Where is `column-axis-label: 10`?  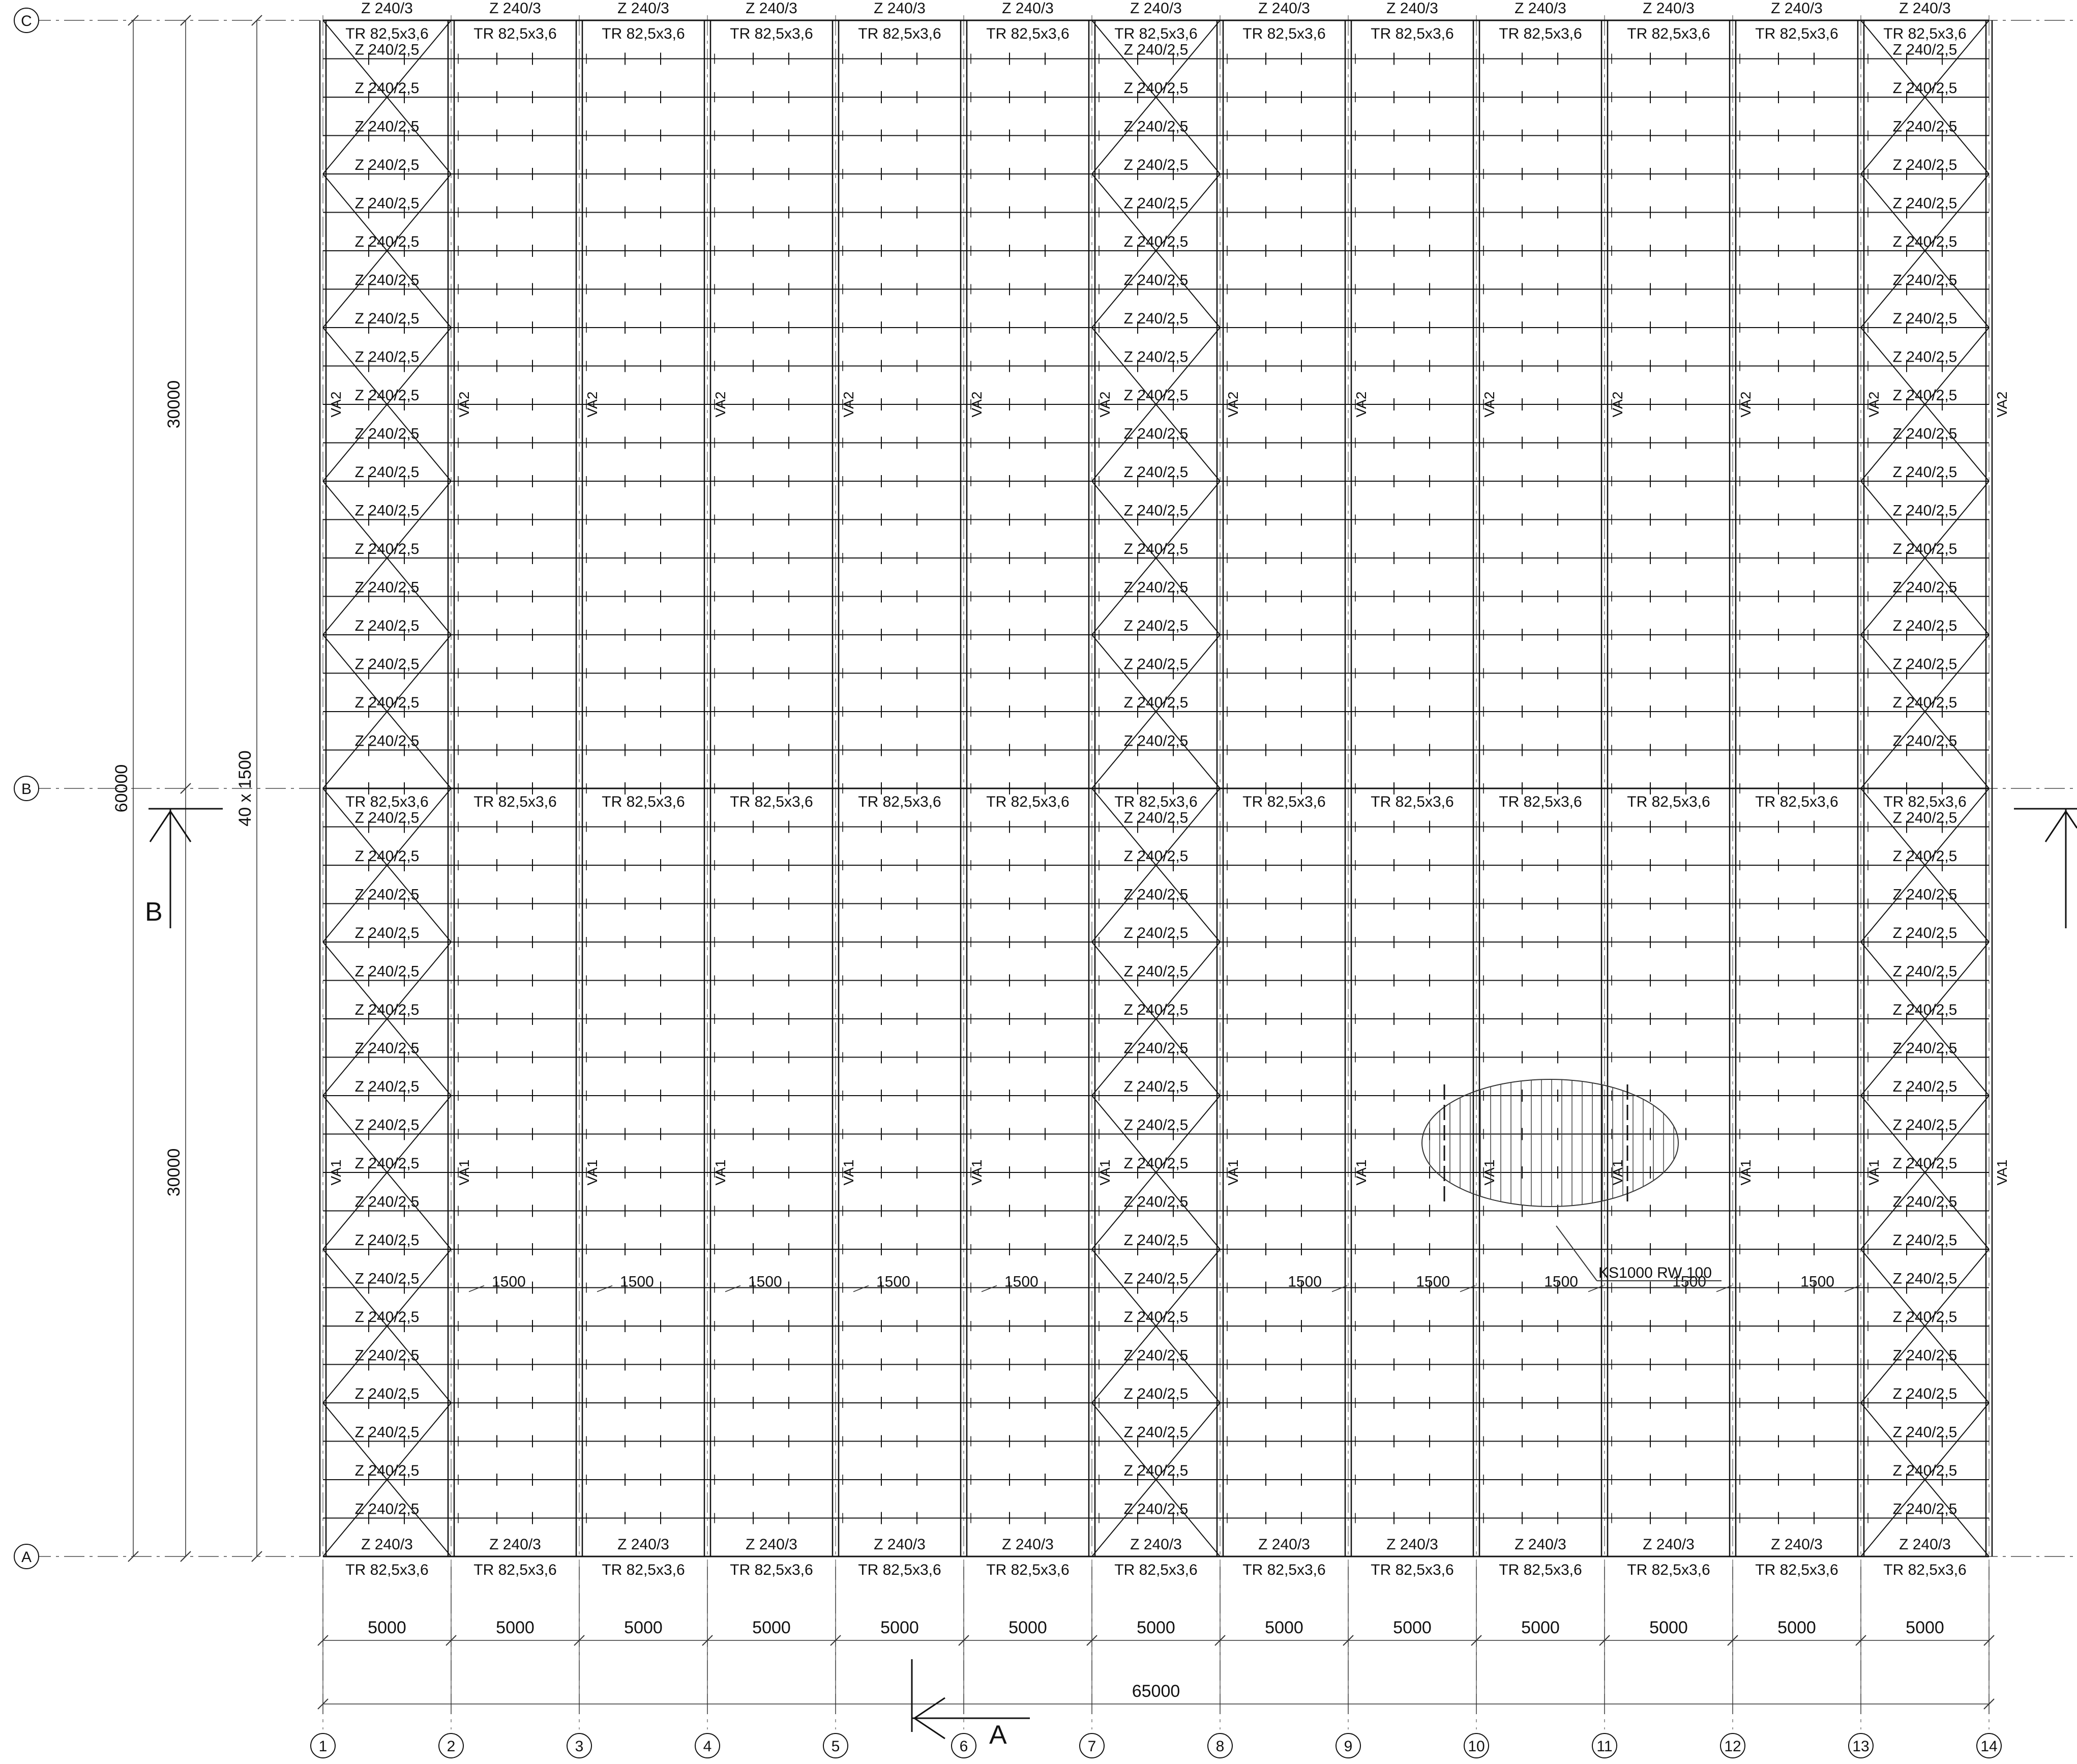 column-axis-label: 10 is located at coordinates (1477, 1746).